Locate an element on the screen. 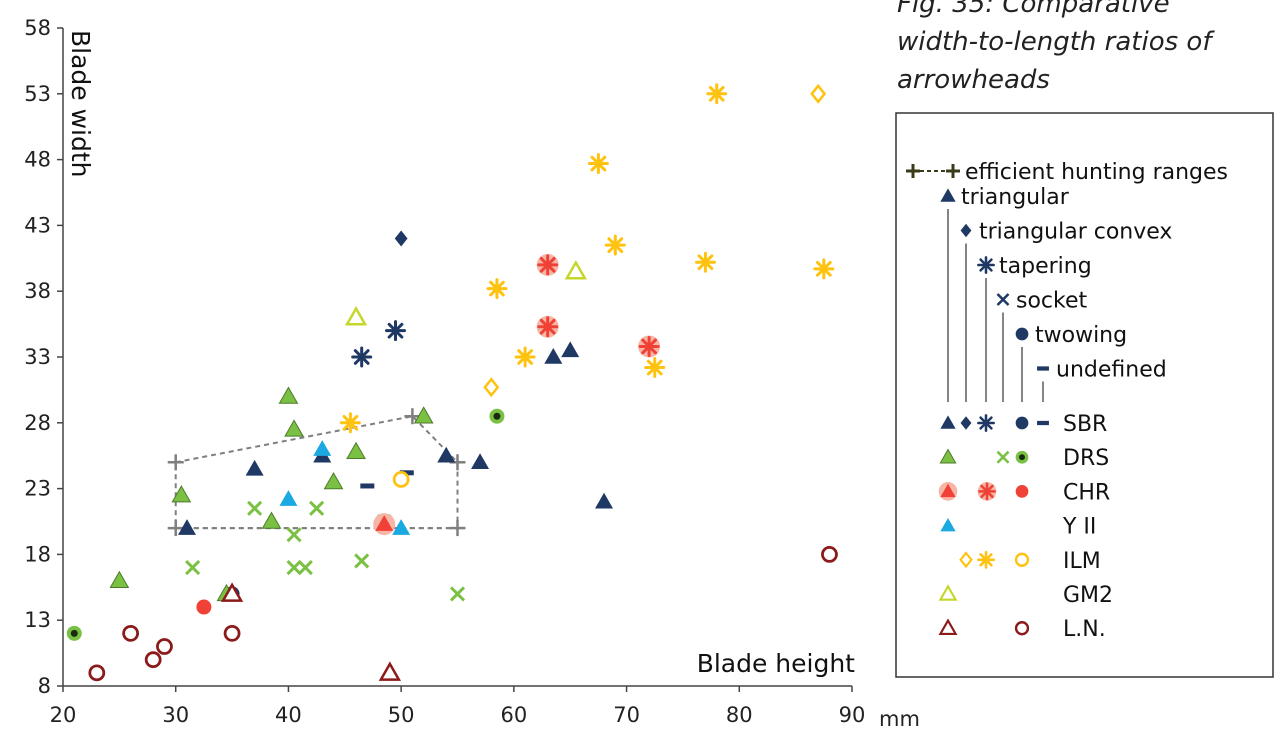  legend-row-label: GM2 is located at coordinates (1088, 595).